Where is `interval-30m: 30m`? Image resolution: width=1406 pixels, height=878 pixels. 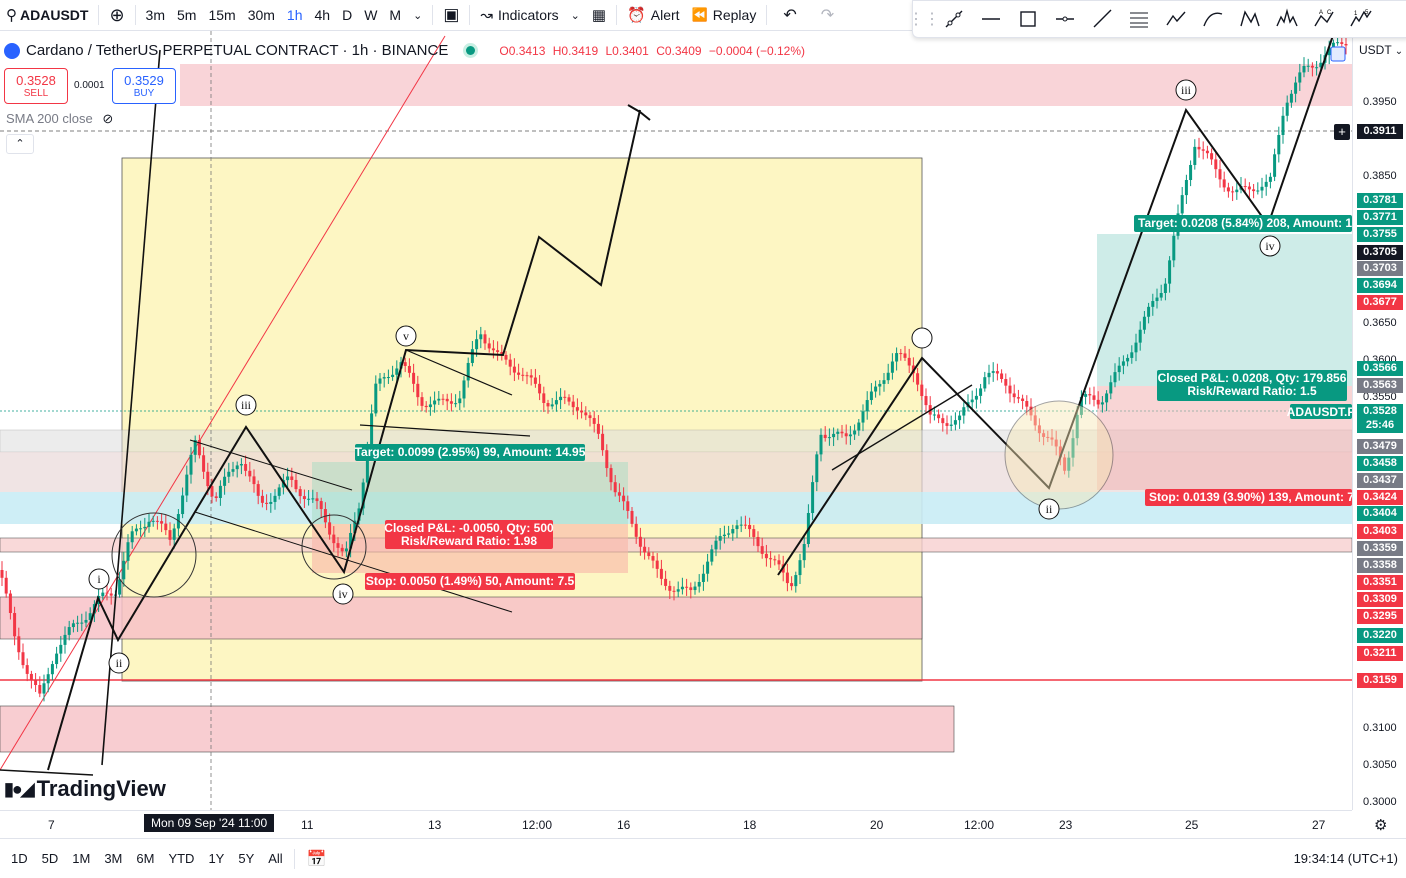
interval-30m: 30m is located at coordinates (261, 15).